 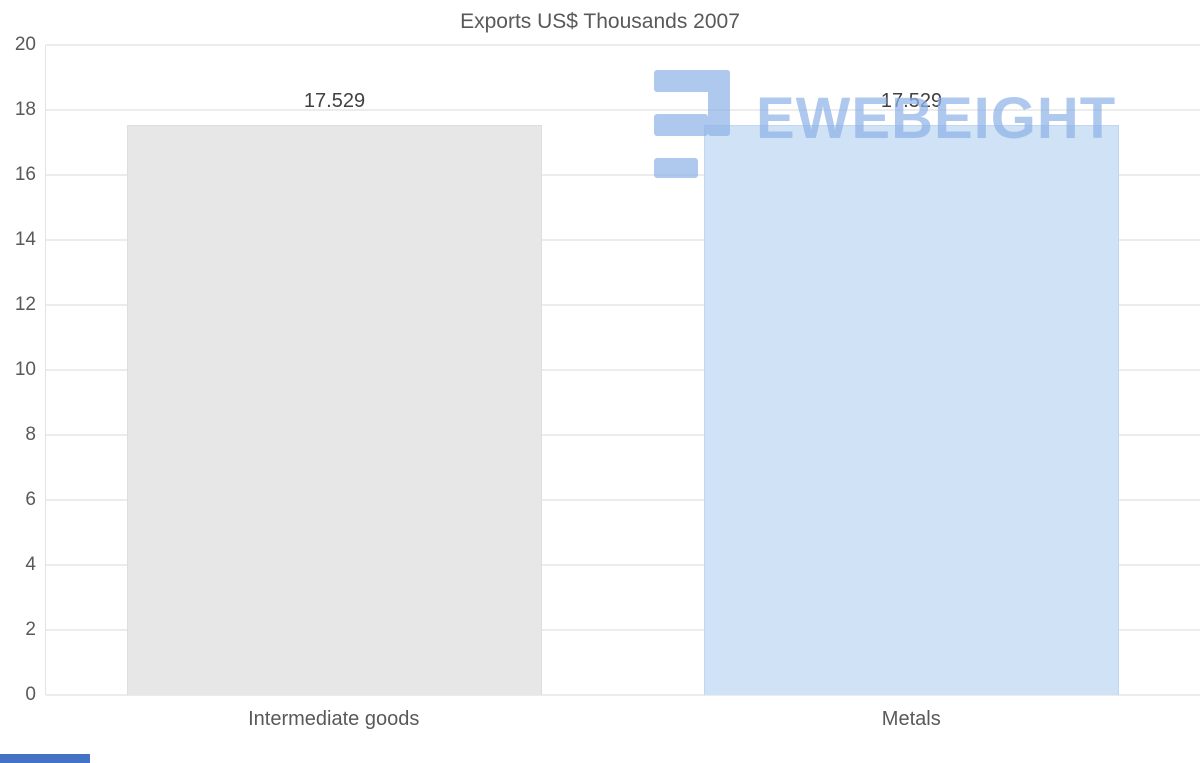 I want to click on x-axis-category-label: Metals, so click(x=911, y=719).